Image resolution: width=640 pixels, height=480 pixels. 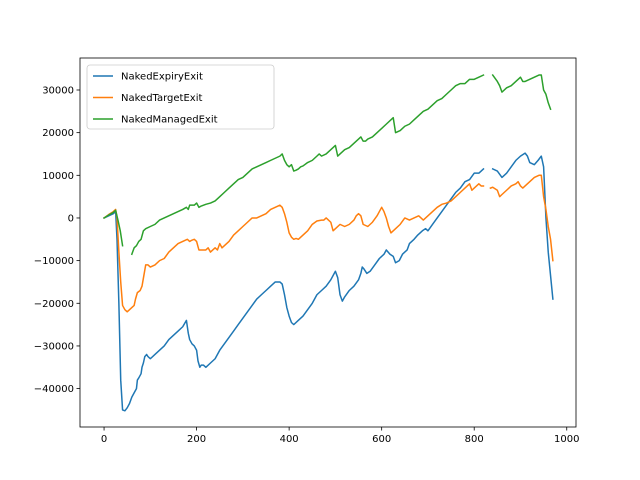 I want to click on legend-label-nakedmanagedexit: NakedManagedExit, so click(x=169, y=120).